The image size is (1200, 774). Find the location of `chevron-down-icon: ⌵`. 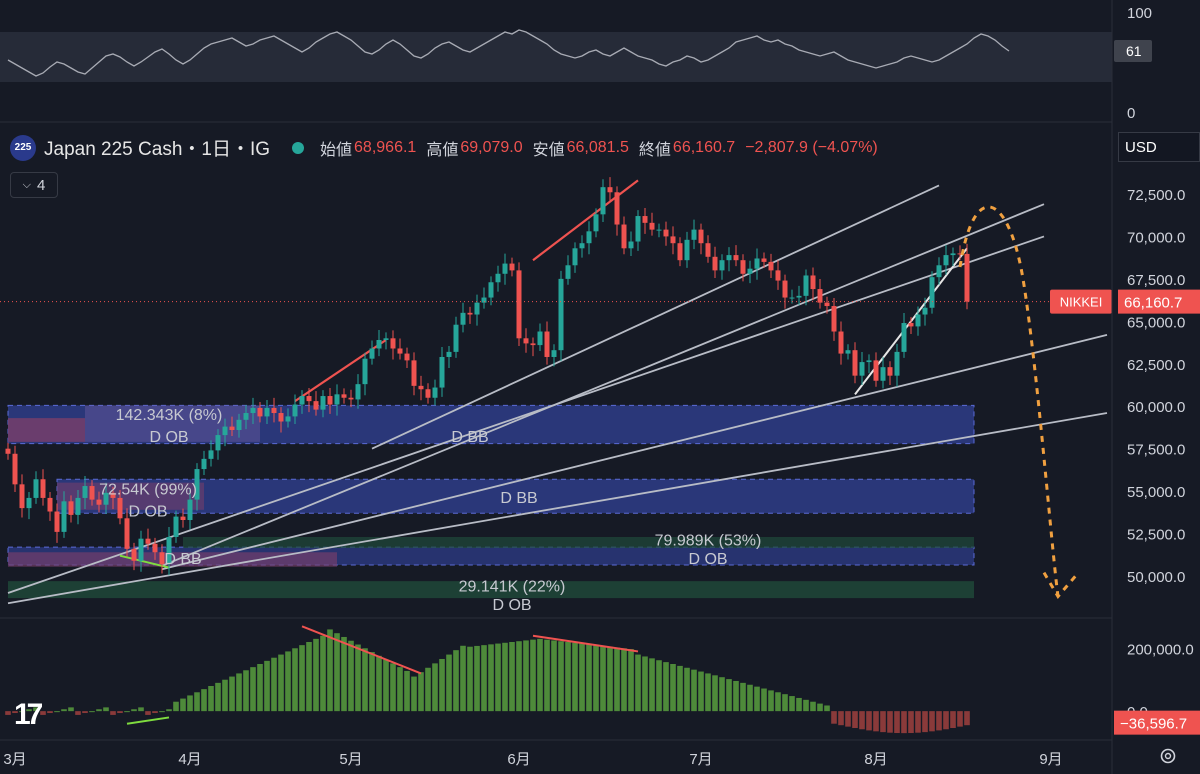

chevron-down-icon: ⌵ is located at coordinates (26, 184).